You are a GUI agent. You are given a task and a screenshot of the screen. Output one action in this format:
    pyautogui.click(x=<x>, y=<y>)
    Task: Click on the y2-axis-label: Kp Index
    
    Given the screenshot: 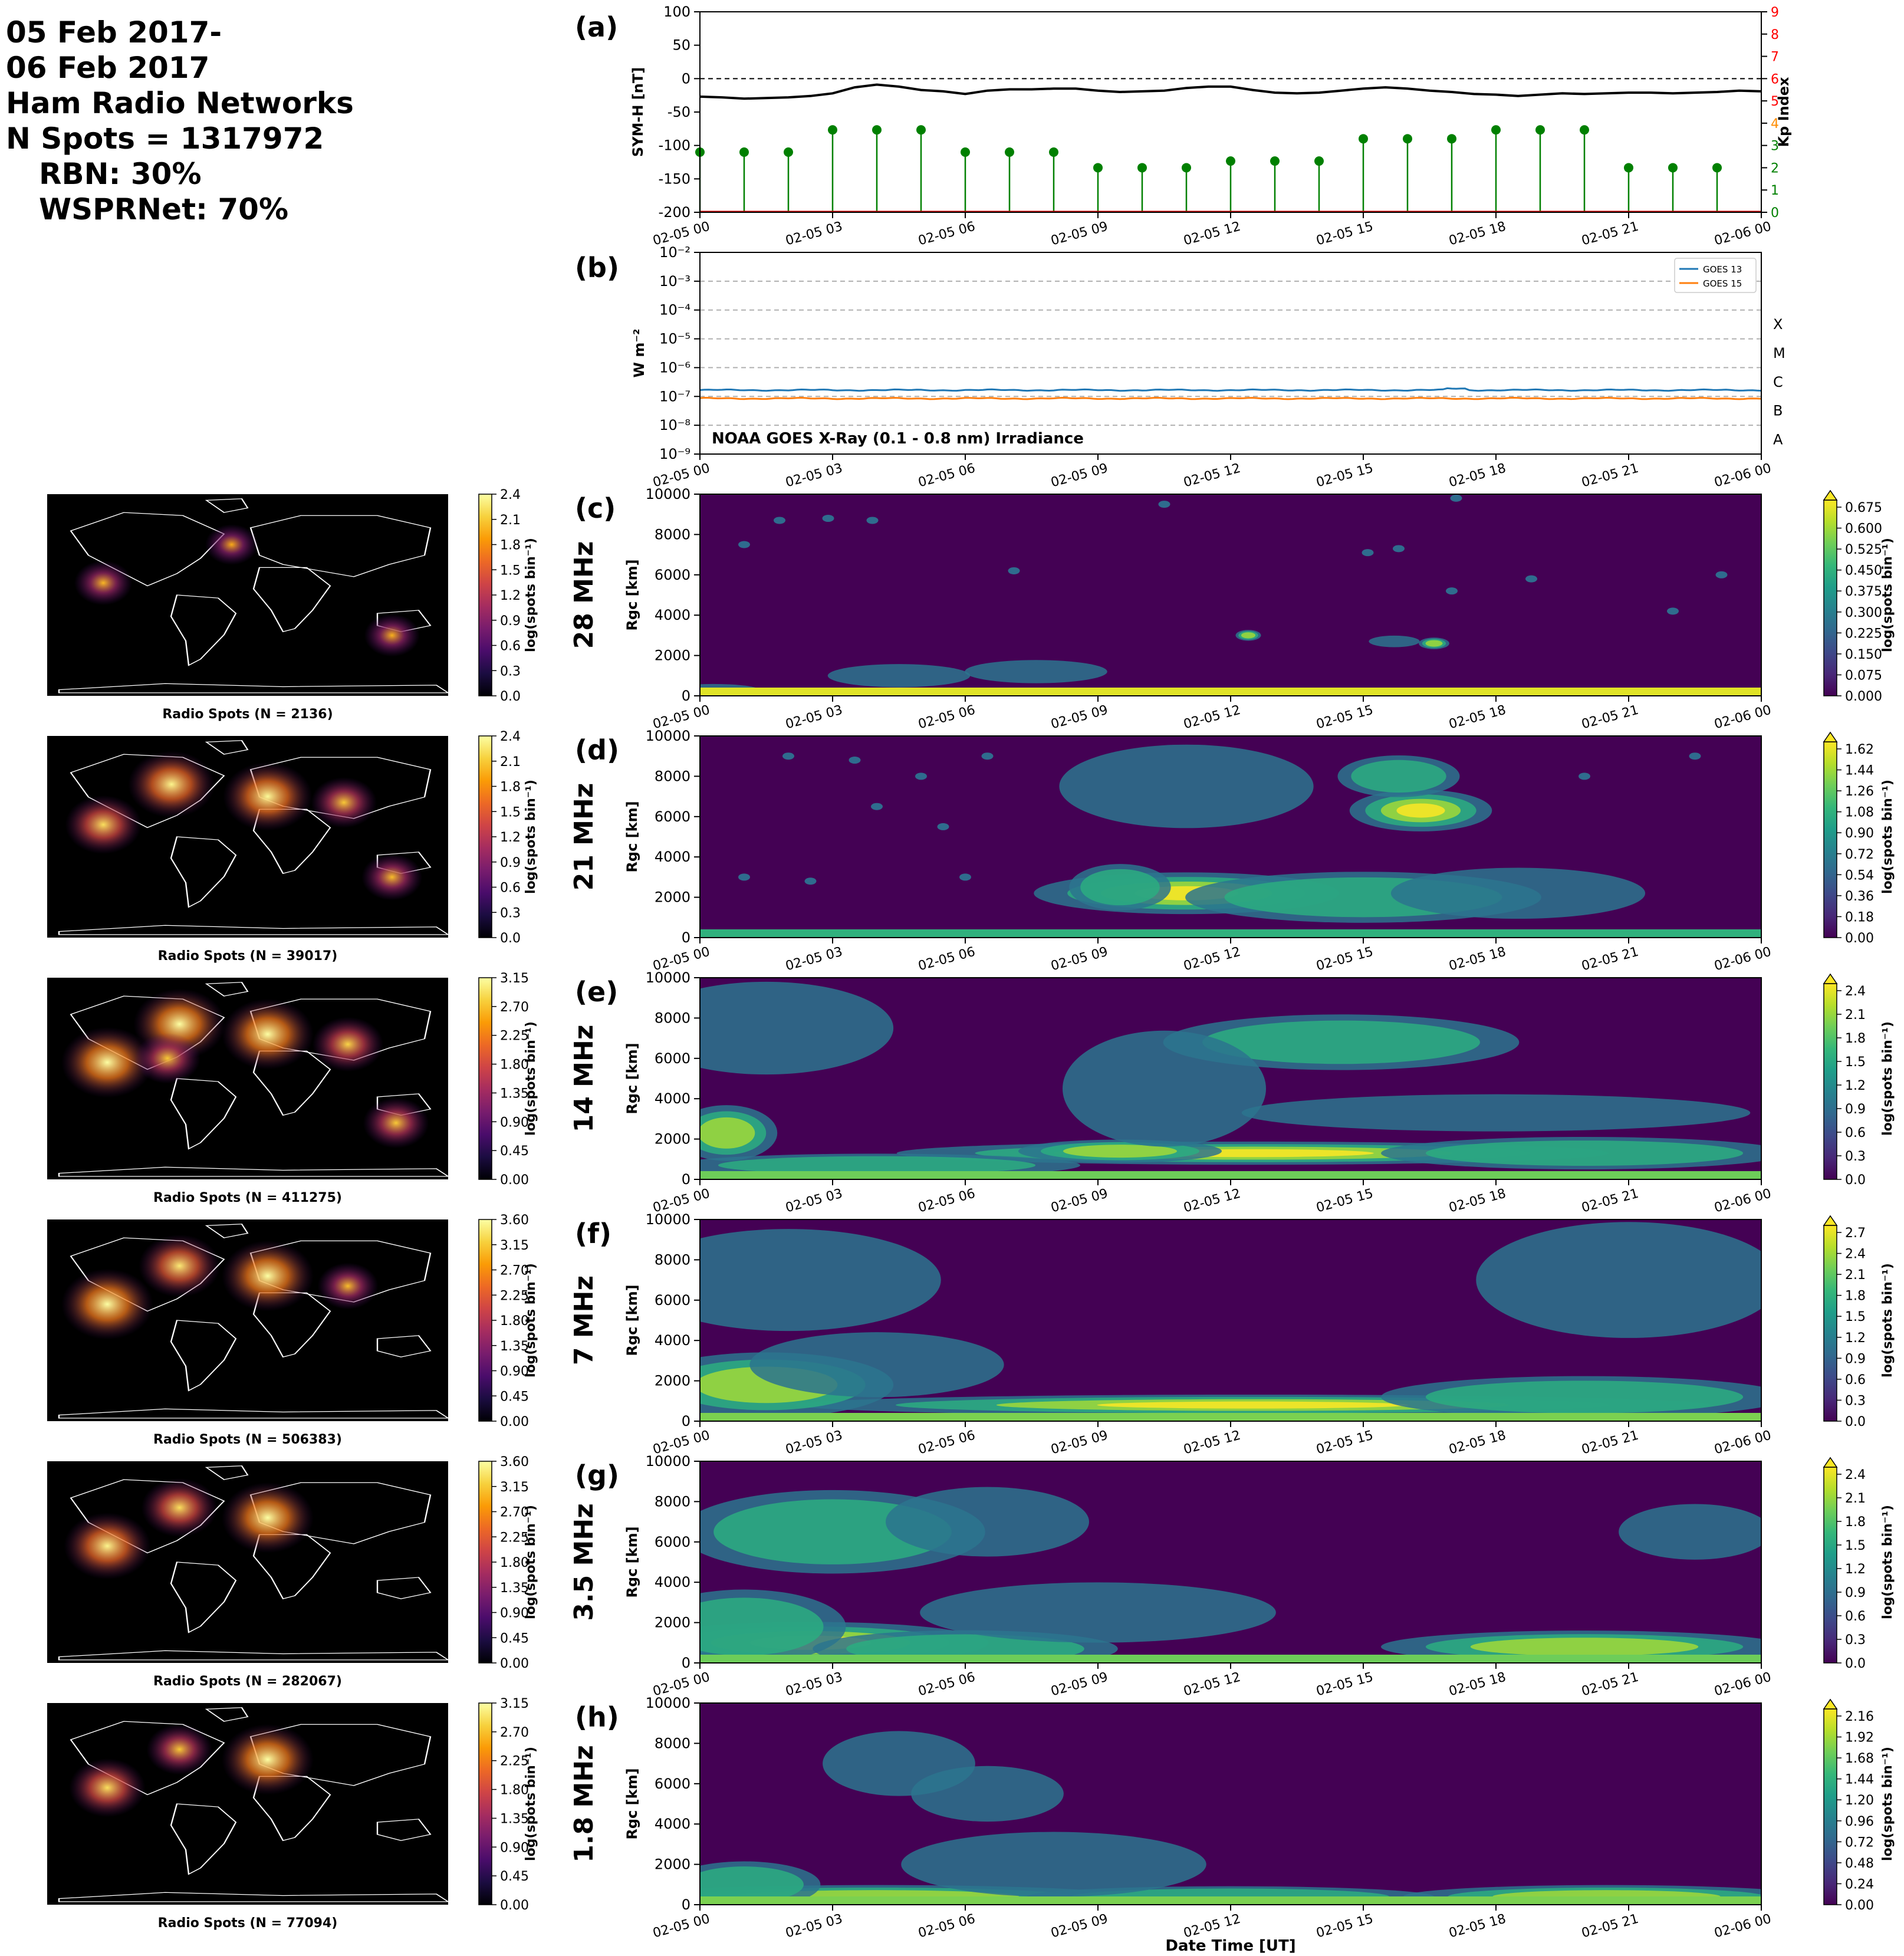 What is the action you would take?
    pyautogui.click(x=1784, y=112)
    